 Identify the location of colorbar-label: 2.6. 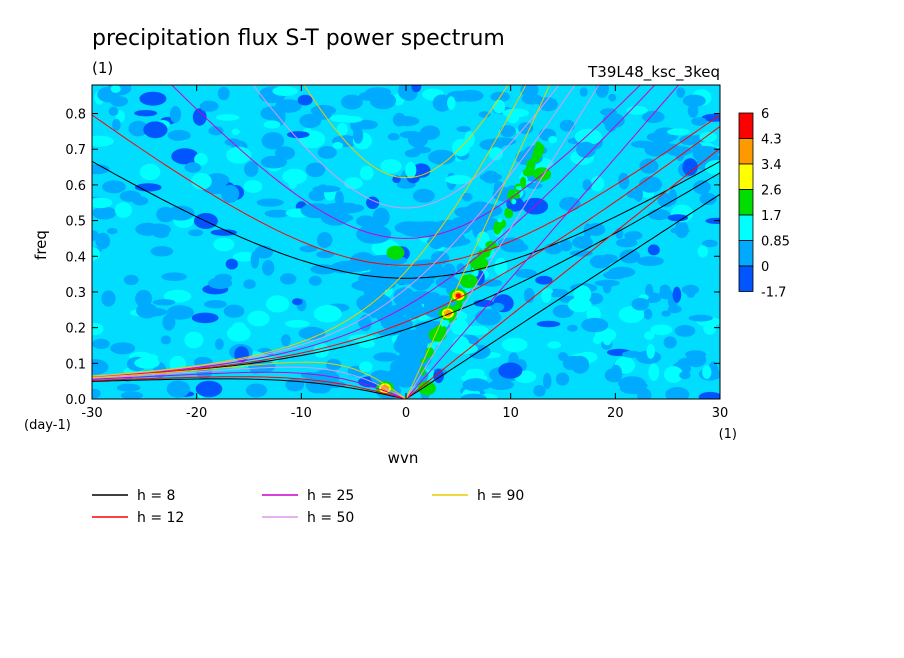
(771, 191).